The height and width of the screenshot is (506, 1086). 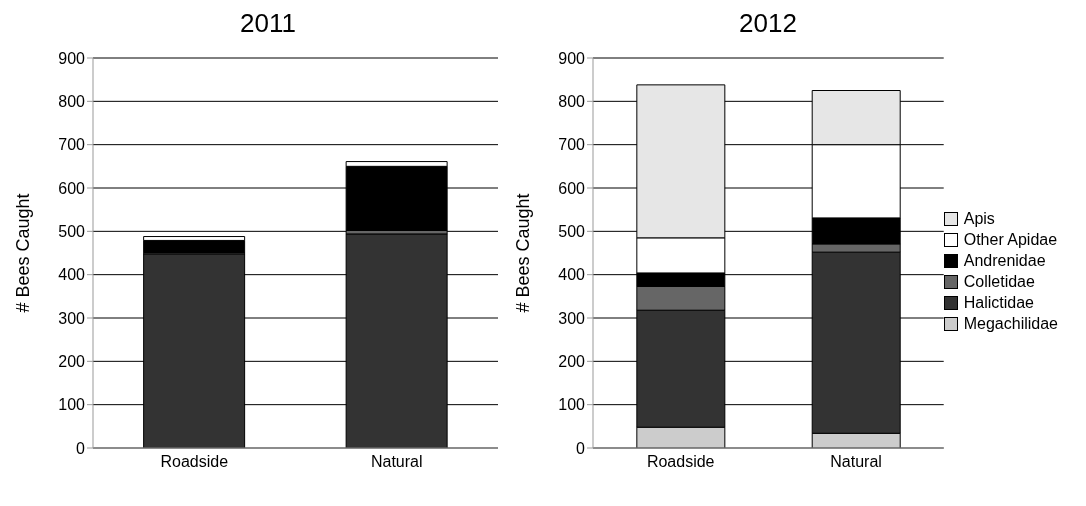 I want to click on chart-title: 2011, so click(x=268, y=24).